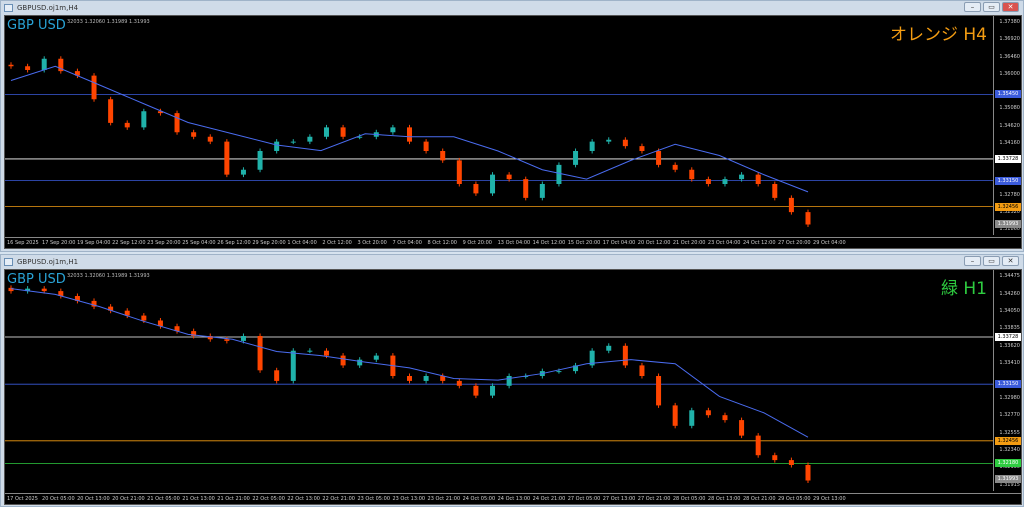 Image resolution: width=1024 pixels, height=507 pixels. Describe the element at coordinates (512, 8) in the screenshot. I see `window-title-bar: GBPUSD.oj1m,H4 – ▭ ✕` at that location.